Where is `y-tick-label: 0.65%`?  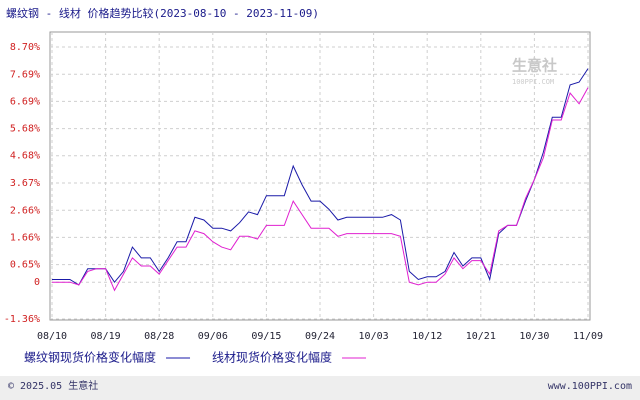 y-tick-label: 0.65% is located at coordinates (25, 265).